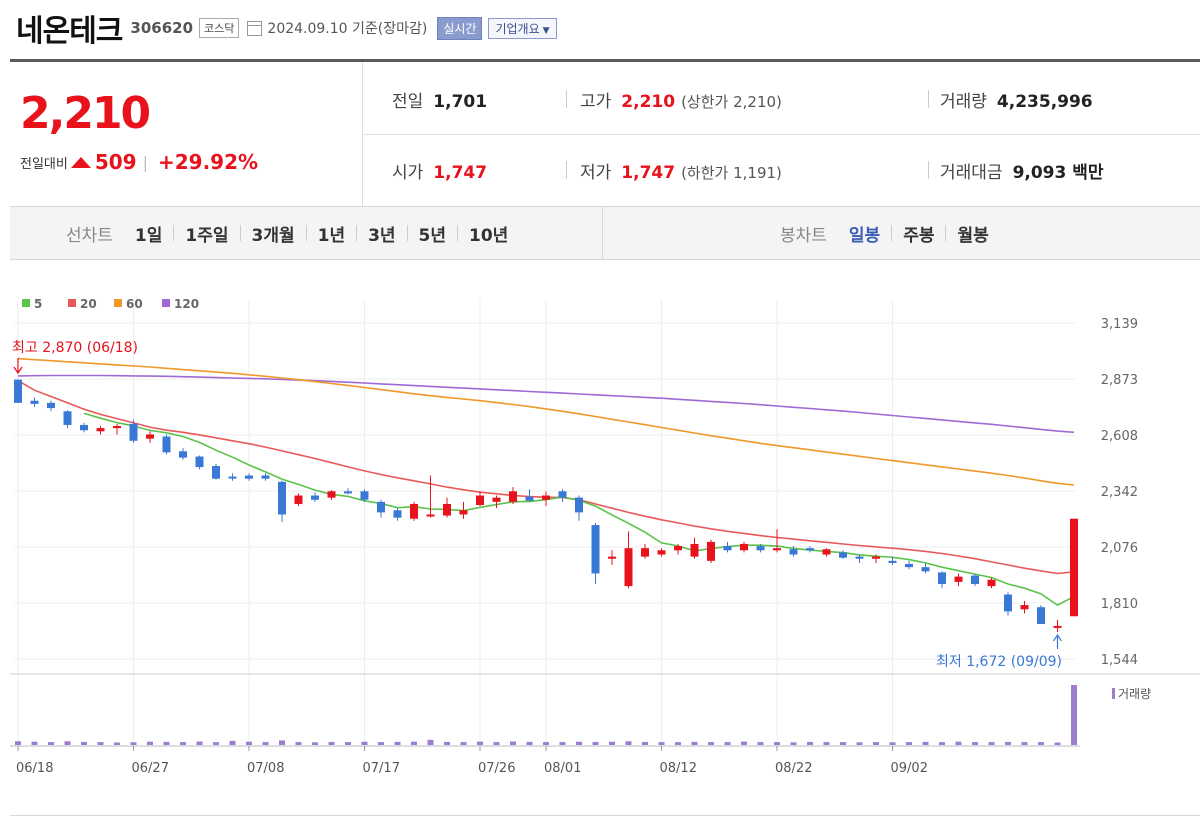 The image size is (1200, 822). I want to click on base-date: 2024.09.10 기준(장마감), so click(347, 29).